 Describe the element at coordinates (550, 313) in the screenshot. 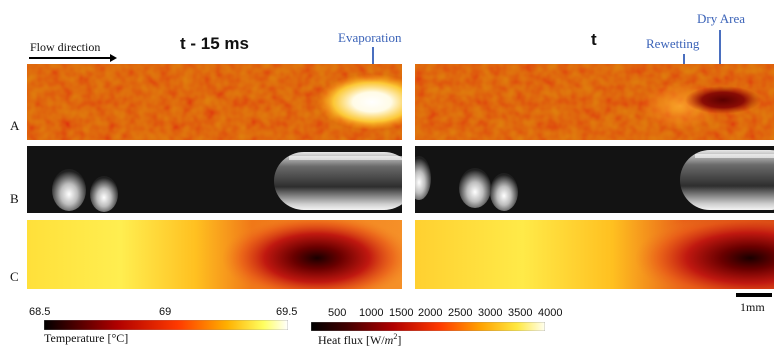

I see `hf-tick-8: 4000` at that location.